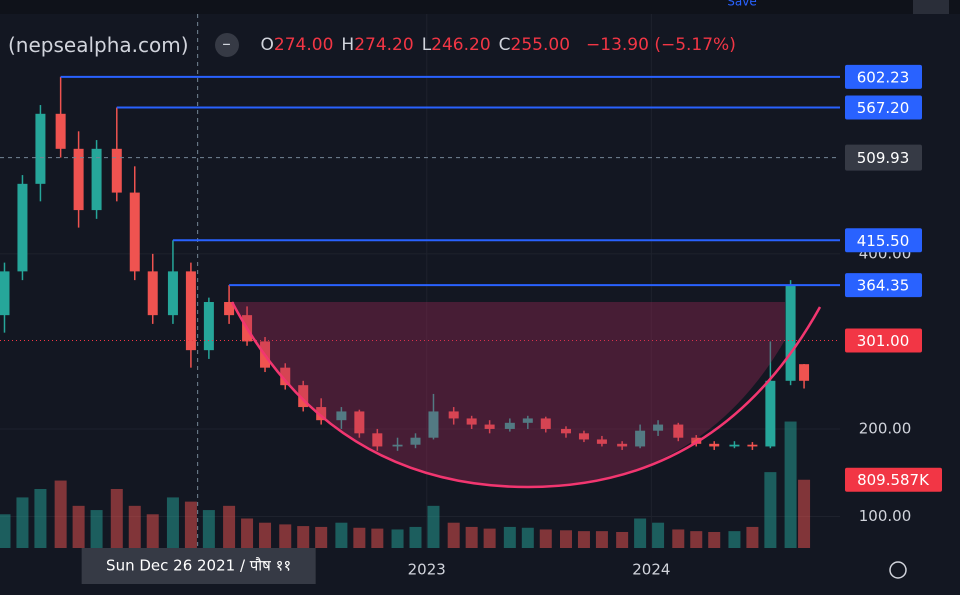  I want to click on level-label: 602.23, so click(883, 77).